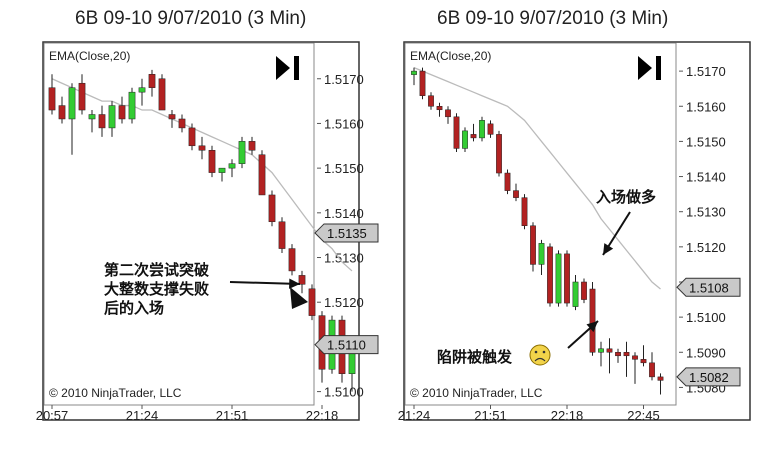  I want to click on ema-line, so click(537, 178).